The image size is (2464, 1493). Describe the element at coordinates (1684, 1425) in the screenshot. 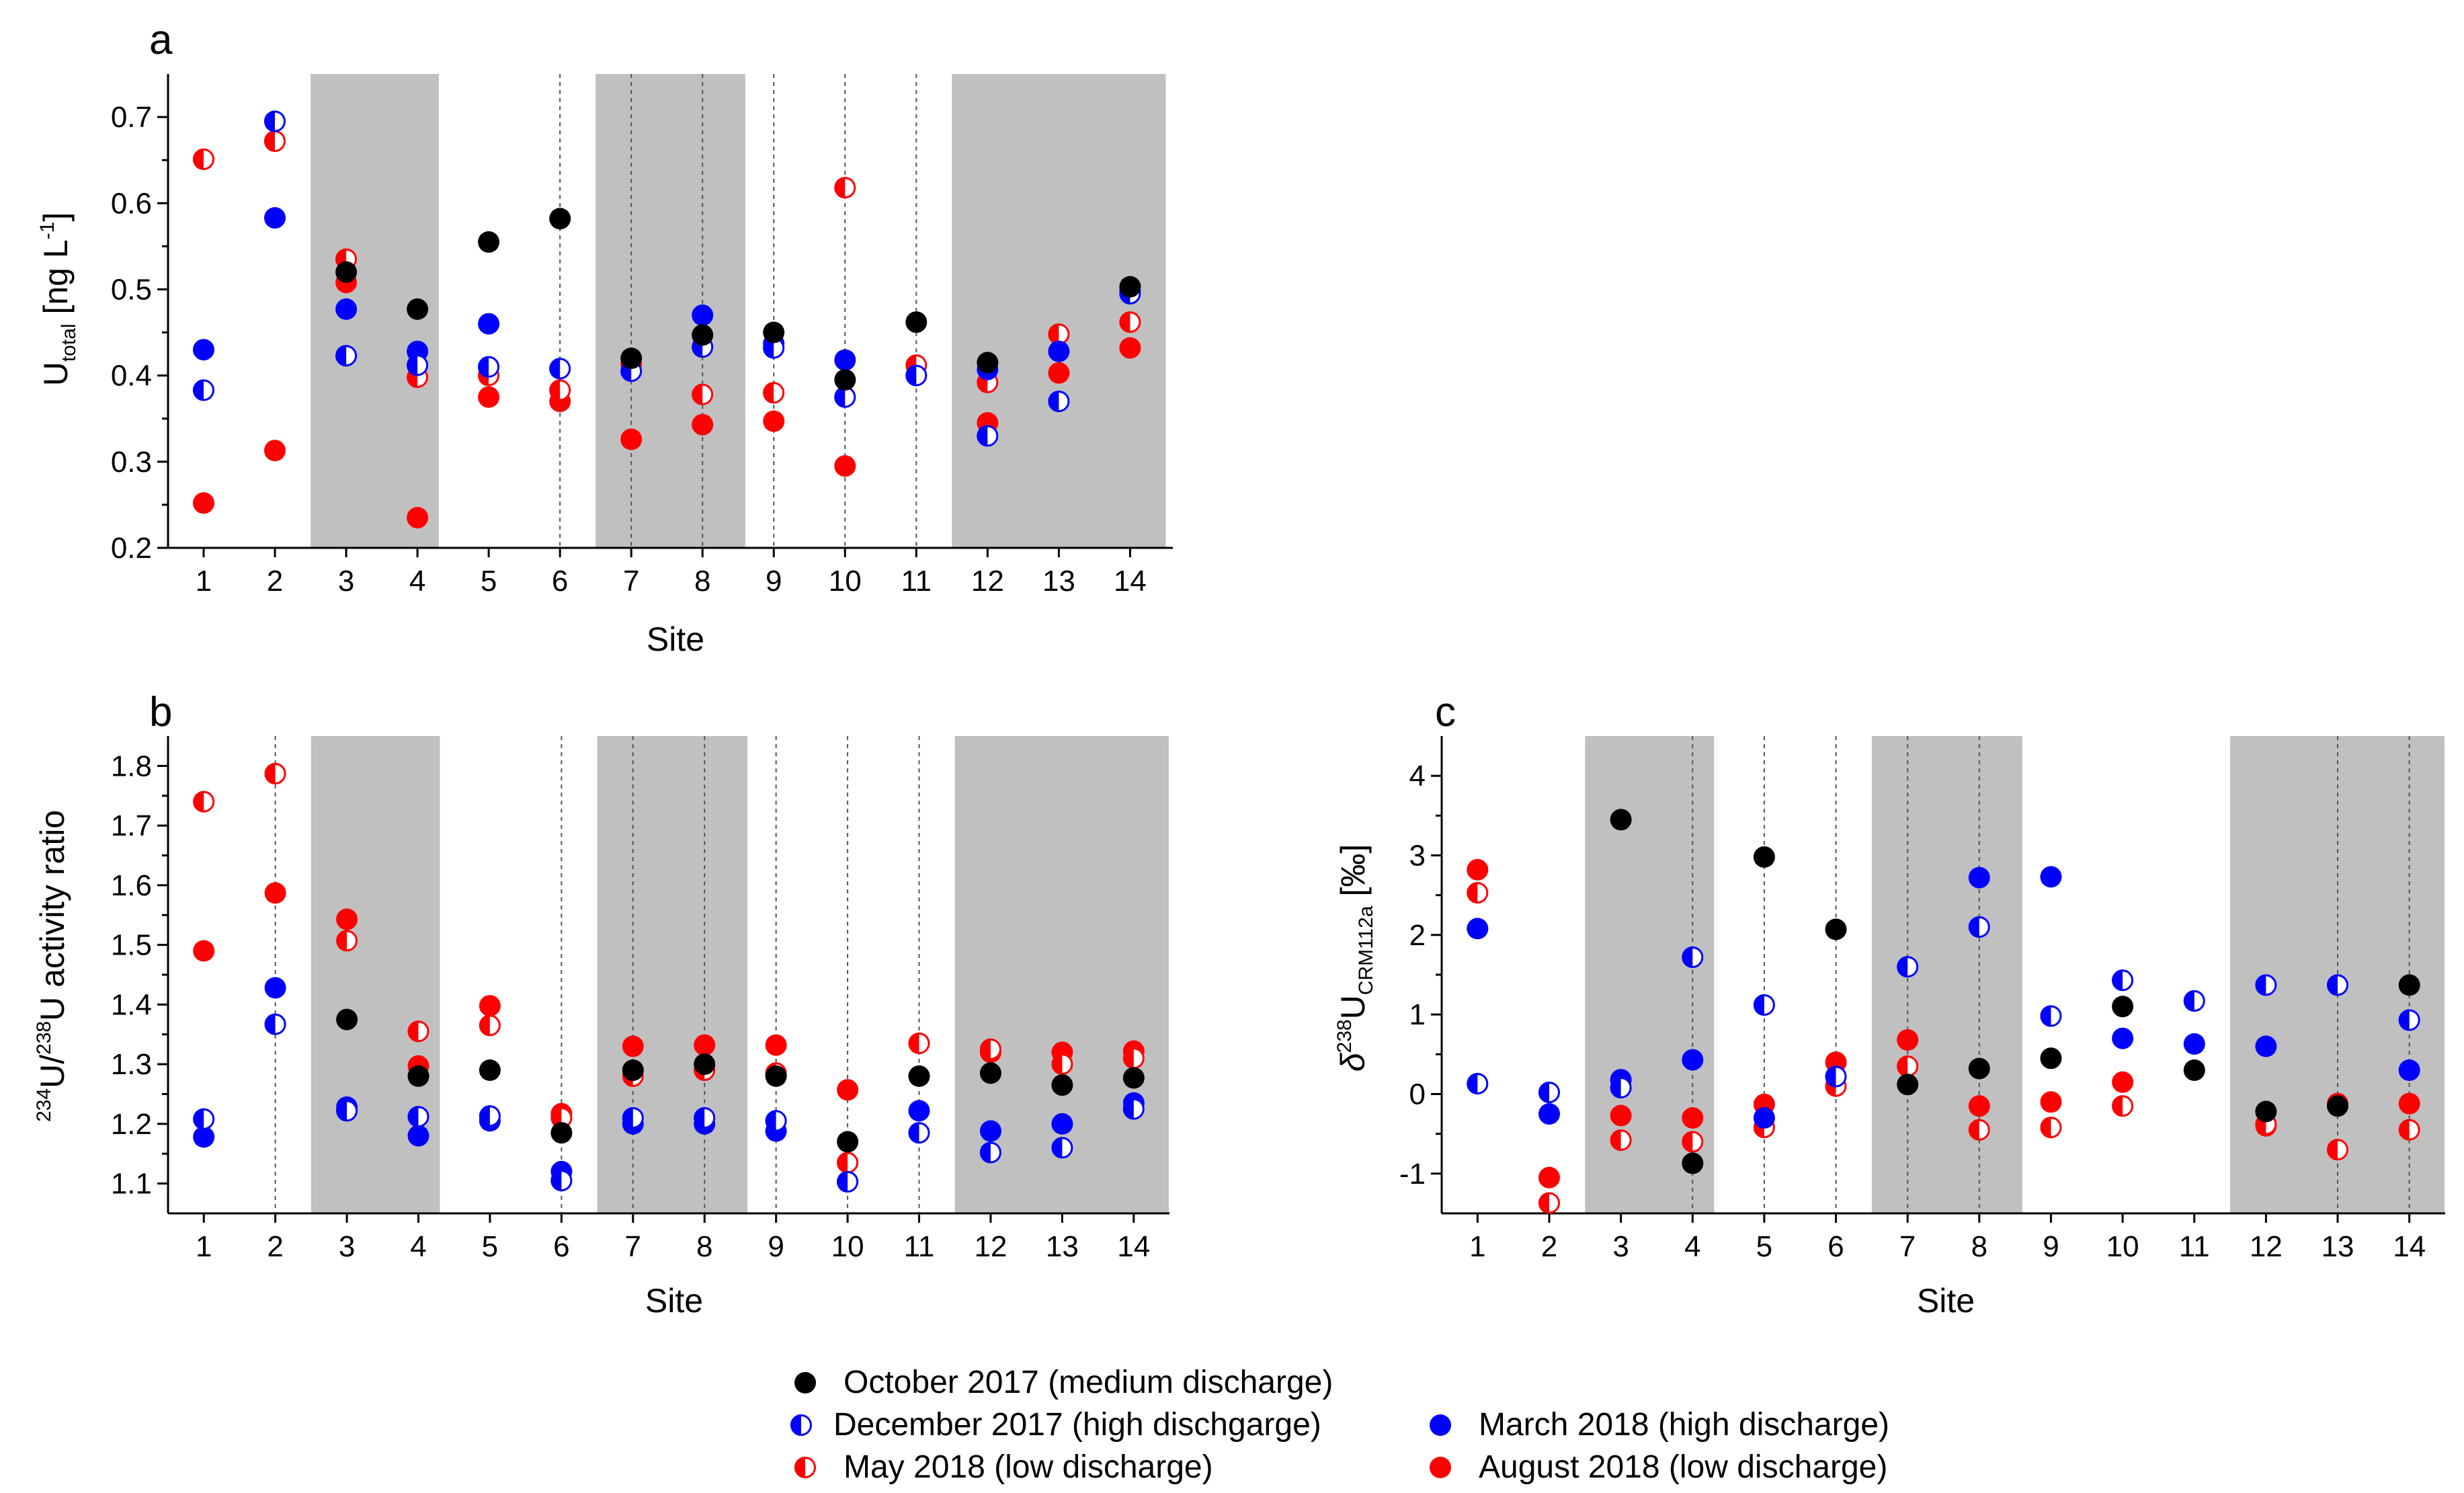

I see `legend-label-mar: March 2018 (high discharge)` at that location.